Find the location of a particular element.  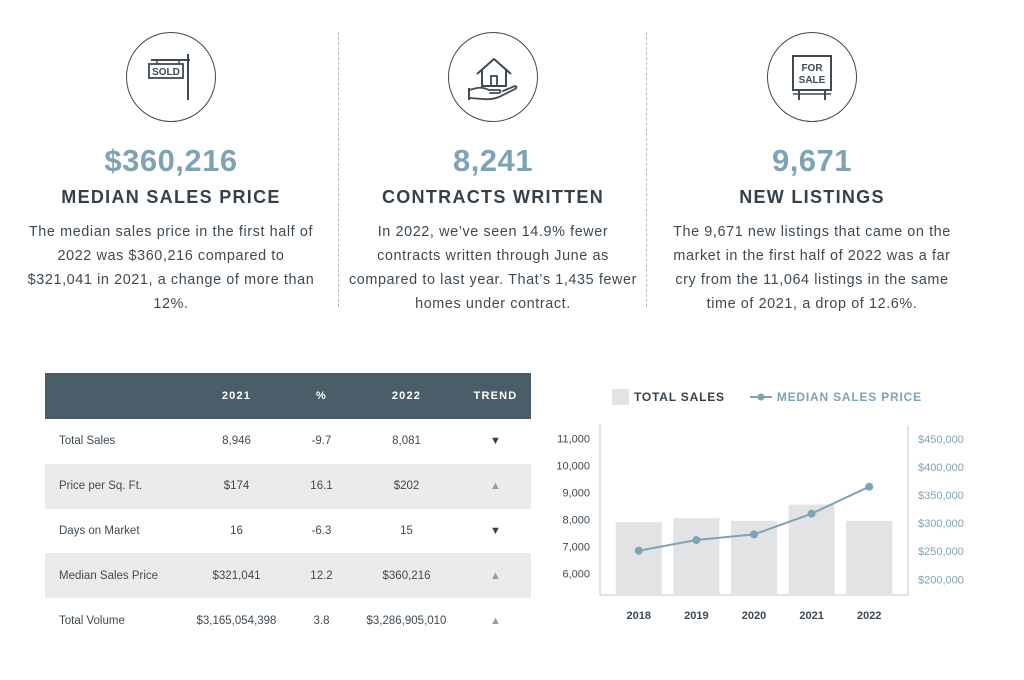

new-listings-label: NEW LISTINGS is located at coordinates (812, 197).